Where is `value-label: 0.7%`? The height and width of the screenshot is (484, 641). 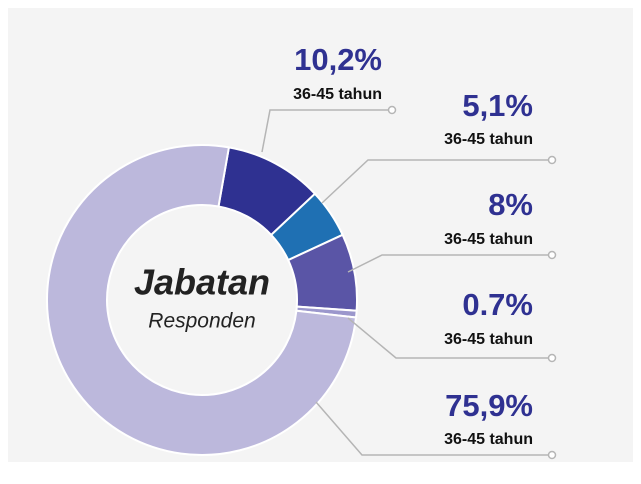 value-label: 0.7% is located at coordinates (497, 304).